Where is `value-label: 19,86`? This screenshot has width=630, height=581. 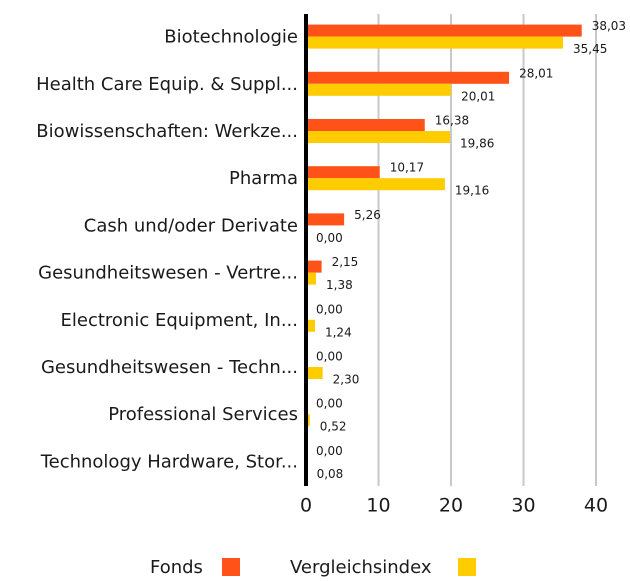
value-label: 19,86 is located at coordinates (477, 144).